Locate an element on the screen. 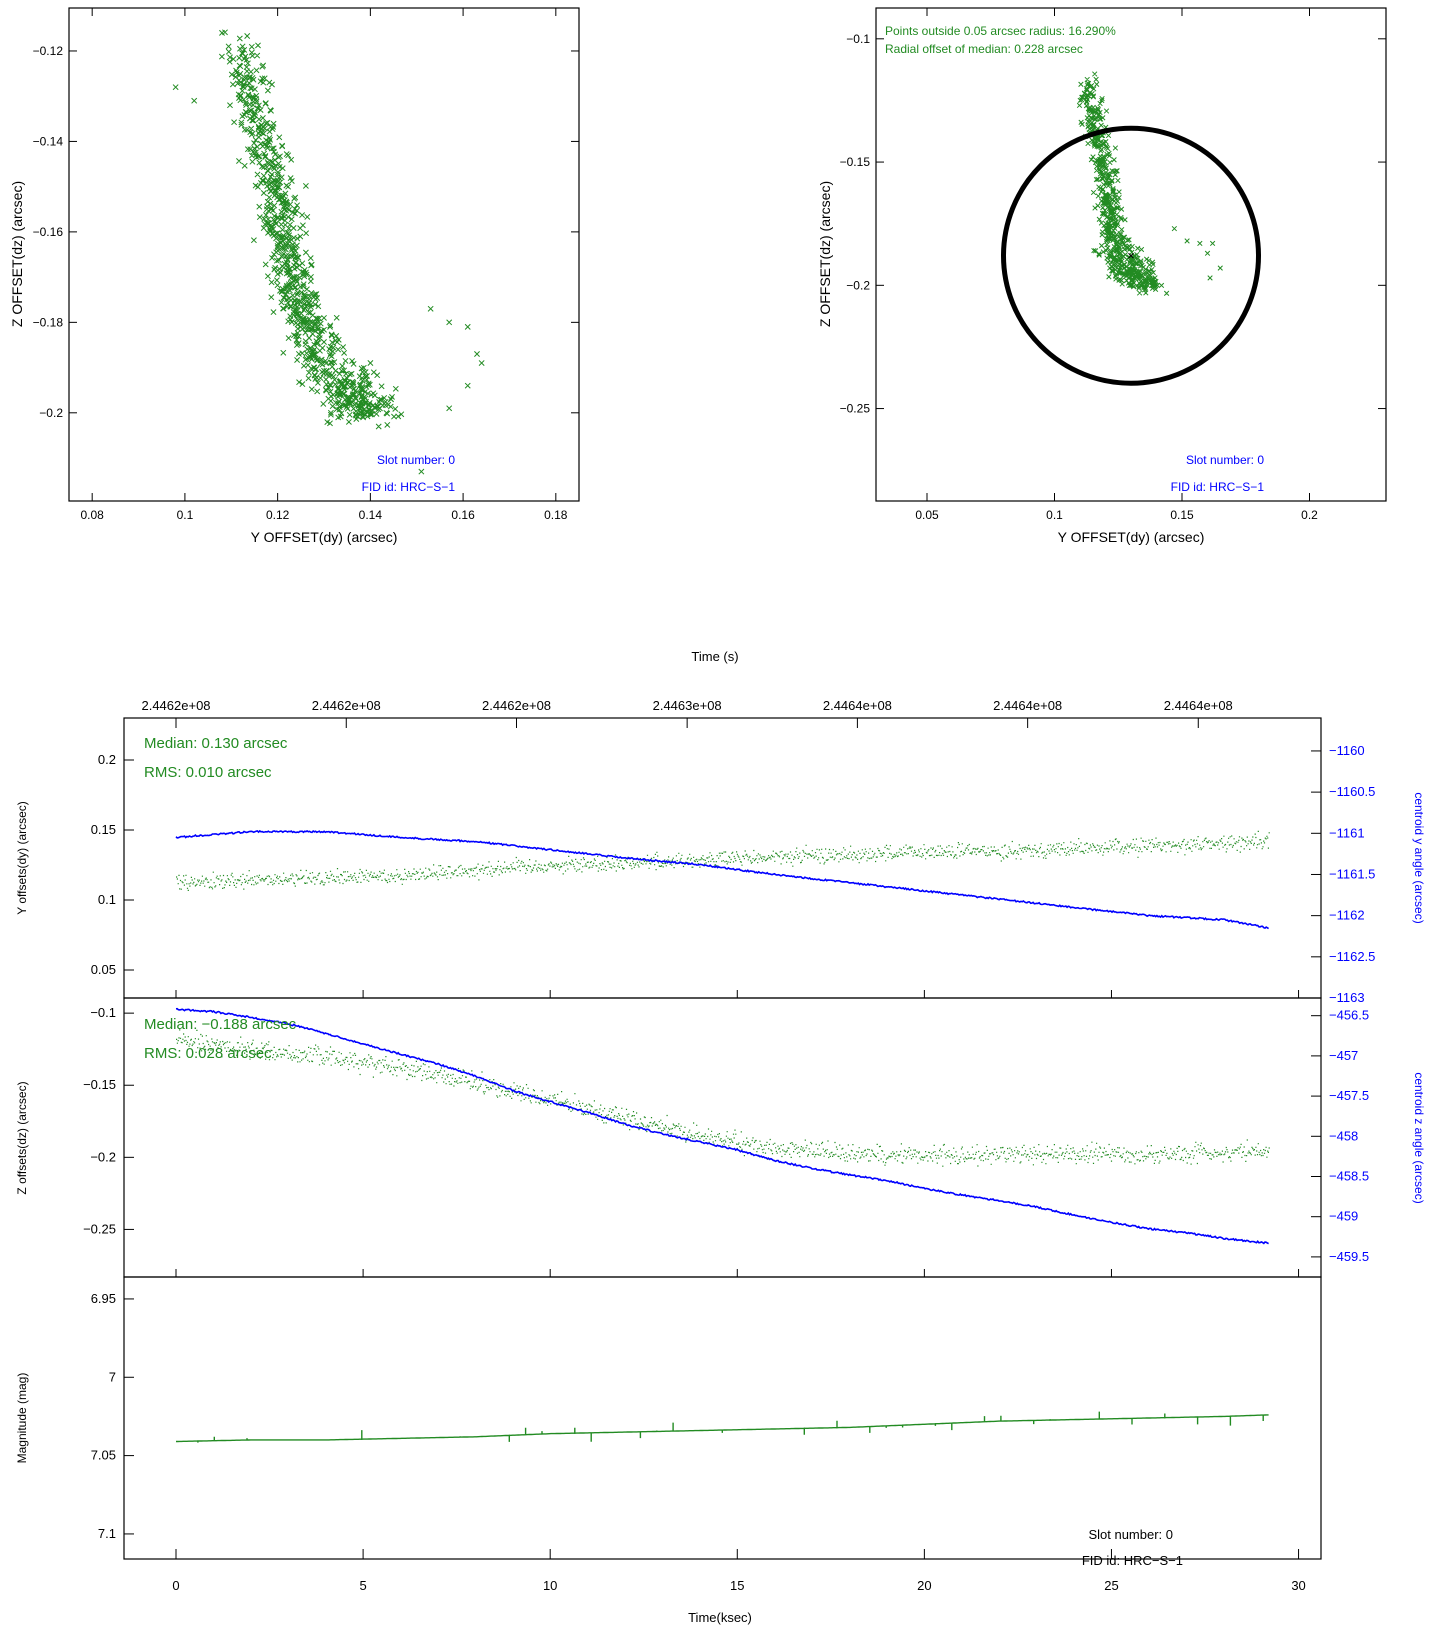  x-tick-label: 0.16 is located at coordinates (463, 515).